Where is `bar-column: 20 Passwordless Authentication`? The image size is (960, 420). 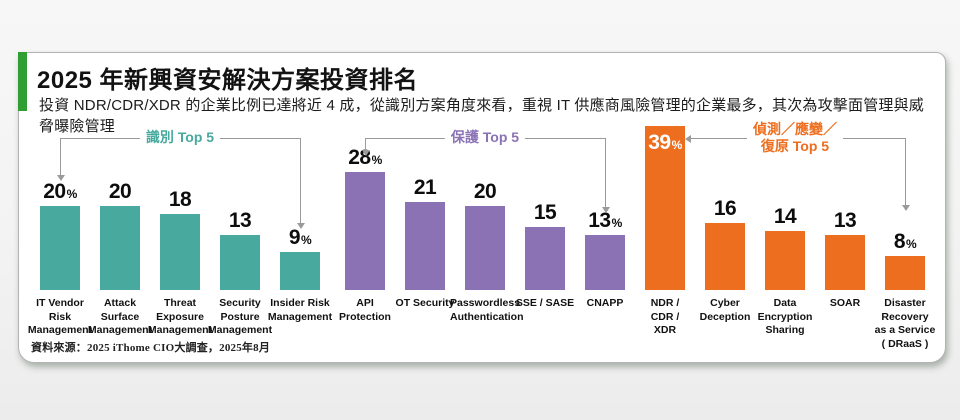
bar-column: 20 Passwordless Authentication is located at coordinates (487, 220).